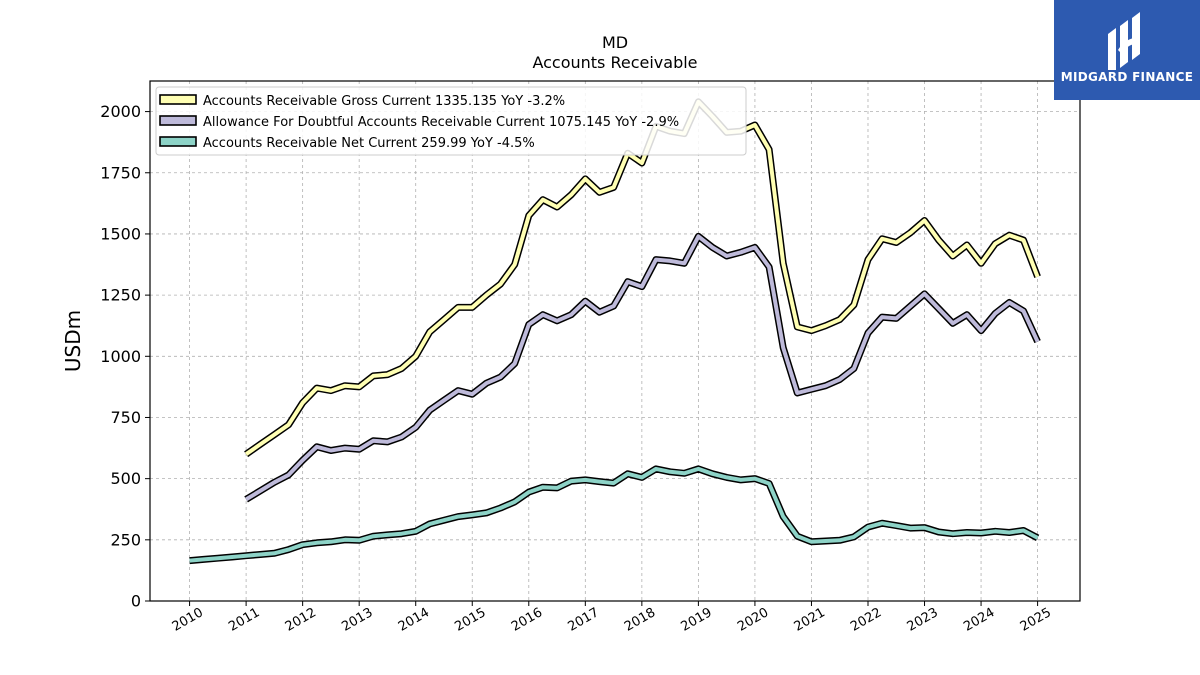  I want to click on logo-text: MIDGARD FINANCE, so click(1127, 77).